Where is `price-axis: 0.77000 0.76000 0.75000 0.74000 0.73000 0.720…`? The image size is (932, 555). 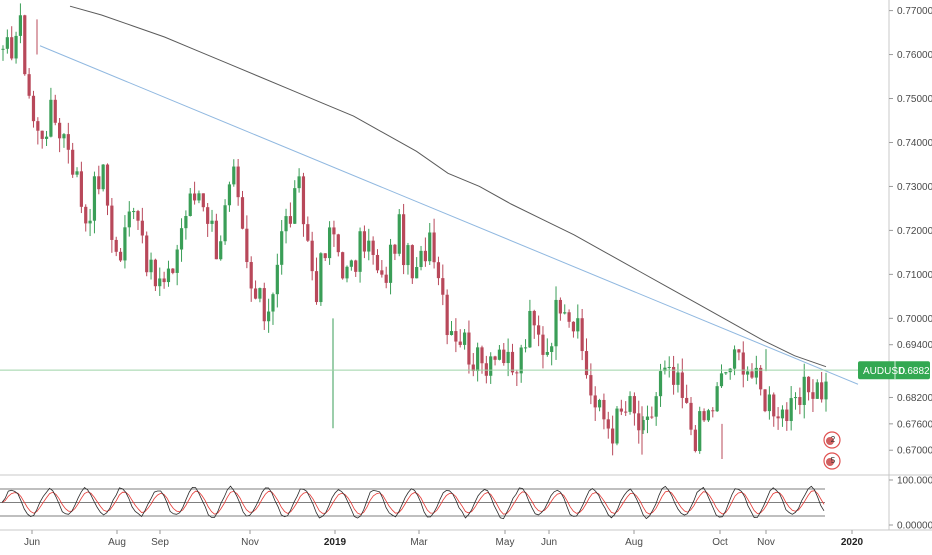
price-axis: 0.77000 0.76000 0.75000 0.74000 0.73000 0.720… is located at coordinates (910, 231).